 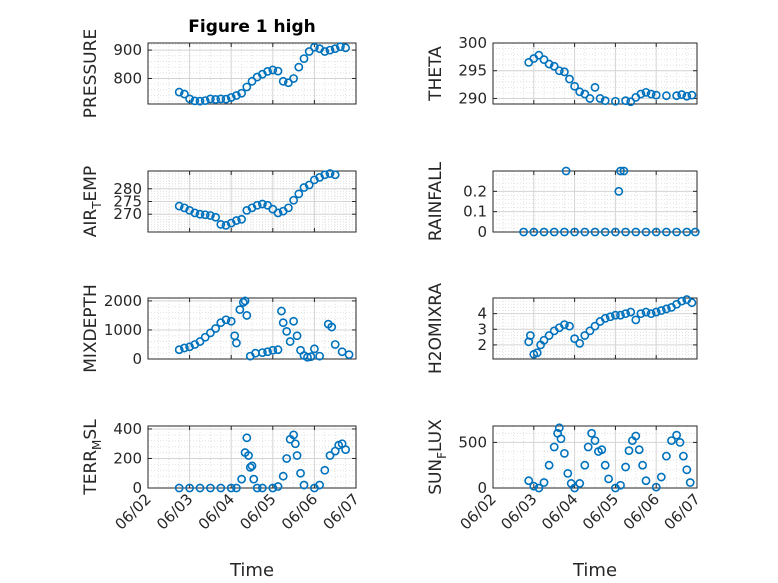 What do you see at coordinates (216, 511) in the screenshot?
I see `x-tick-label: 06/04` at bounding box center [216, 511].